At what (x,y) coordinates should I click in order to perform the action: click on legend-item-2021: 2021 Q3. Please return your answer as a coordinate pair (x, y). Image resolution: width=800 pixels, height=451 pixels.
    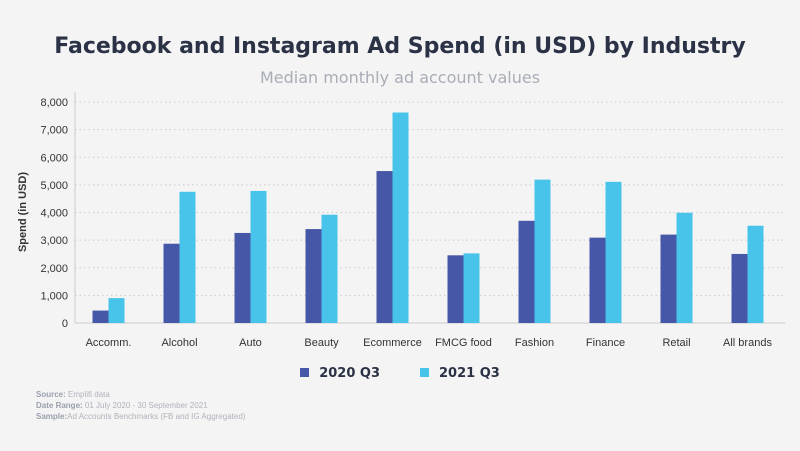
    Looking at the image, I should click on (460, 373).